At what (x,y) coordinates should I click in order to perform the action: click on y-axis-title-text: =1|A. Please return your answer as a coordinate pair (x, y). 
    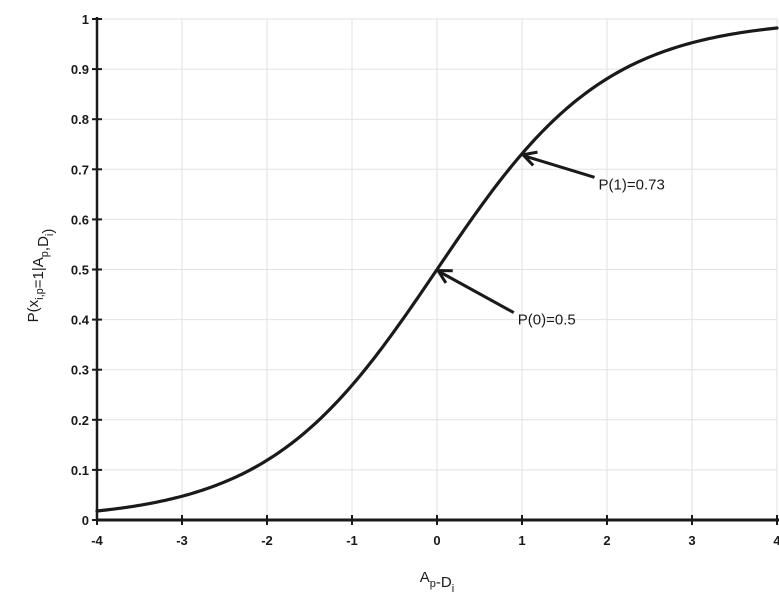
    Looking at the image, I should click on (38, 272).